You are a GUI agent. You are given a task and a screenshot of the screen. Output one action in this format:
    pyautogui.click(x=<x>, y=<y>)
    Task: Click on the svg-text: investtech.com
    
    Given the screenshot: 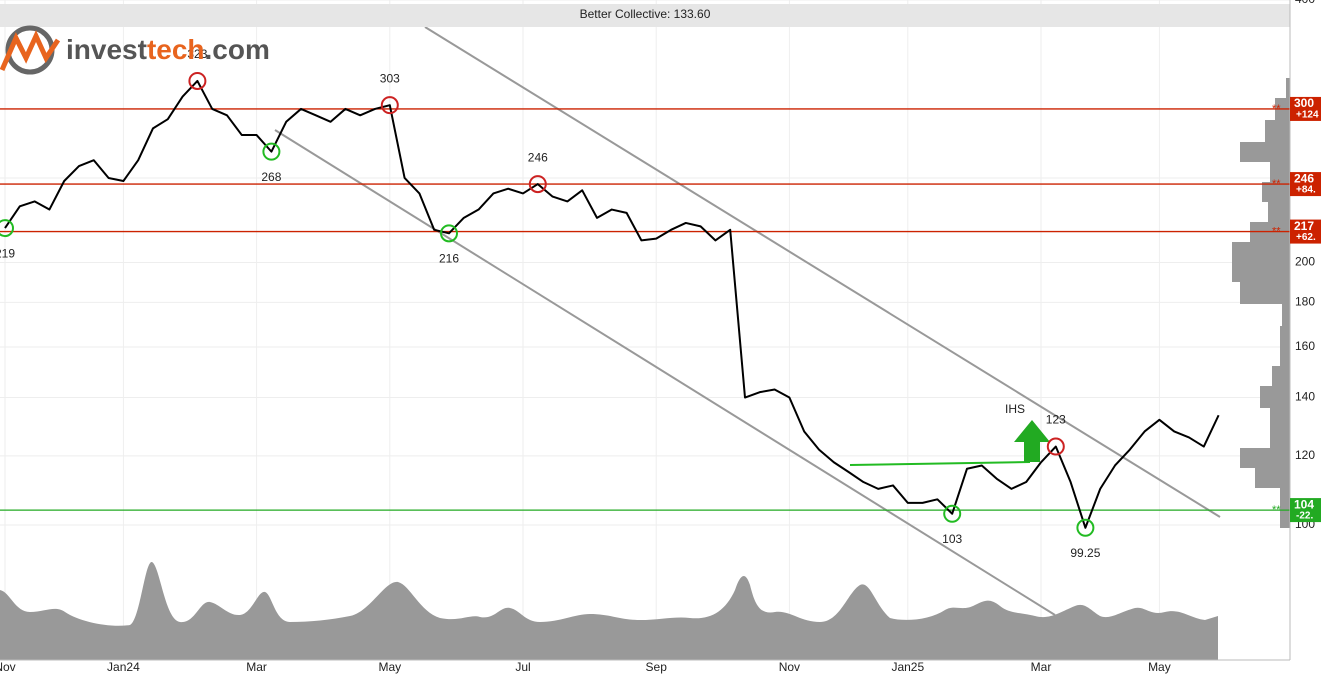 What is the action you would take?
    pyautogui.click(x=168, y=49)
    